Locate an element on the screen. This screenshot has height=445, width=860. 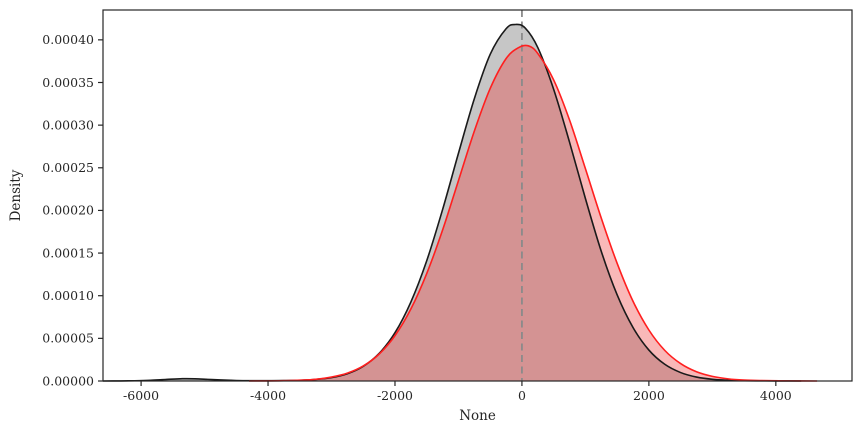
x-tick-label: -4000 is located at coordinates (268, 395).